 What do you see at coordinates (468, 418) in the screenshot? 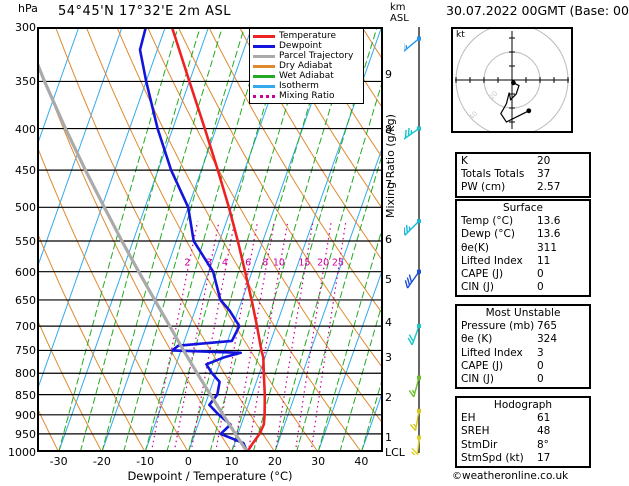
I see `table-row-key: EH` at bounding box center [468, 418].